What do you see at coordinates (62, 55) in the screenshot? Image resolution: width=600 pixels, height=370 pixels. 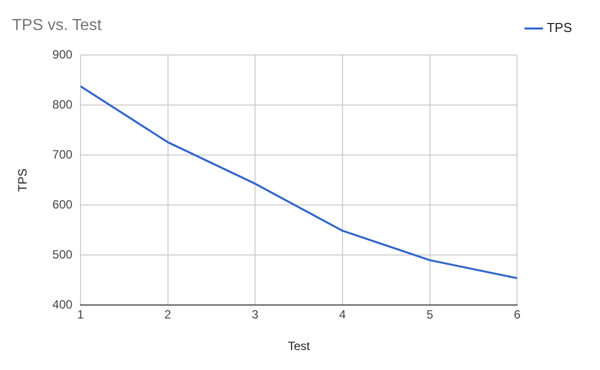 I see `y-tick-label: 900` at bounding box center [62, 55].